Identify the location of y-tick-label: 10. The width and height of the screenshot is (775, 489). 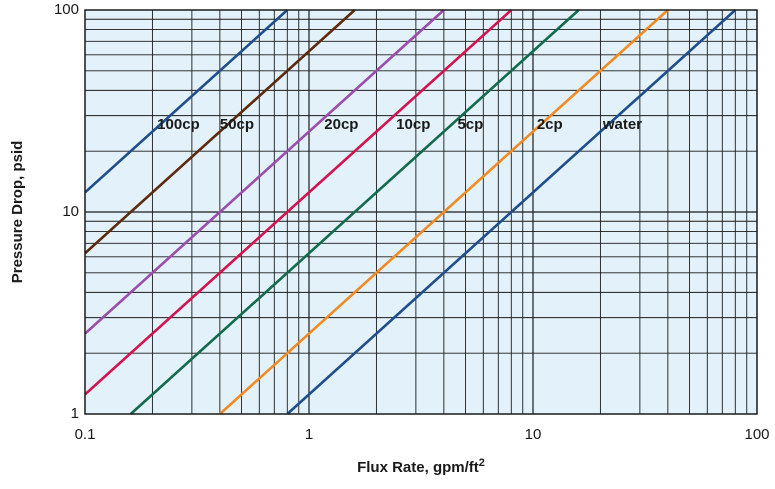
(70, 211).